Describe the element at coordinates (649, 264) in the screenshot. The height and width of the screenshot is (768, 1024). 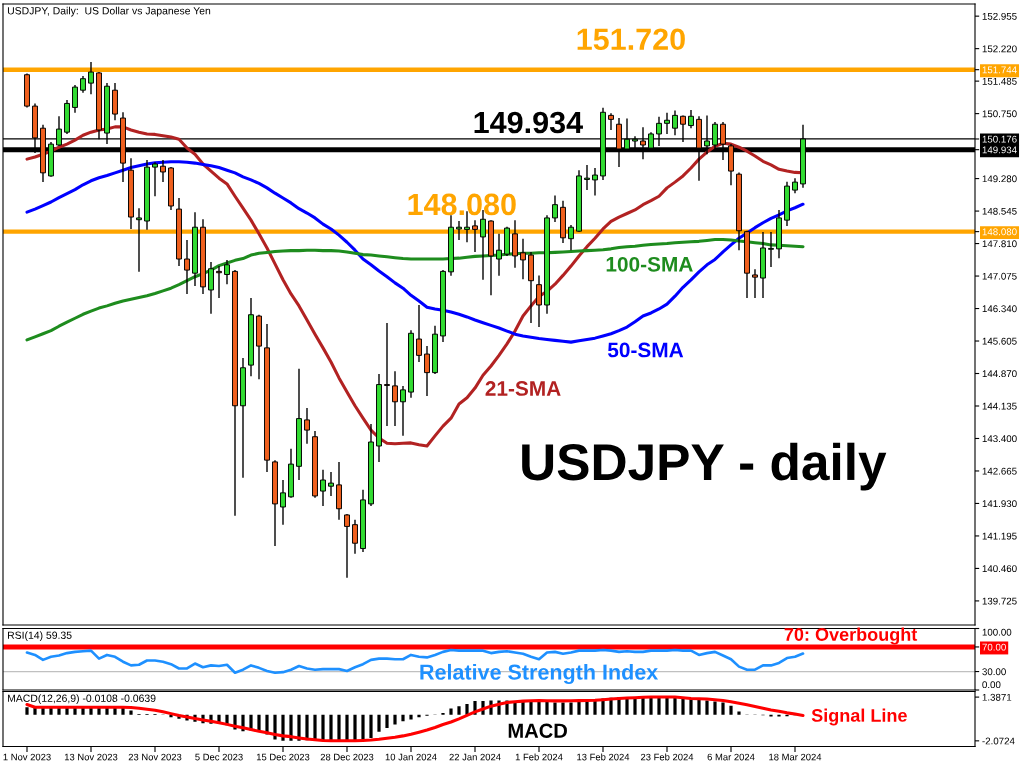
I see `series-label: 100-SMA` at that location.